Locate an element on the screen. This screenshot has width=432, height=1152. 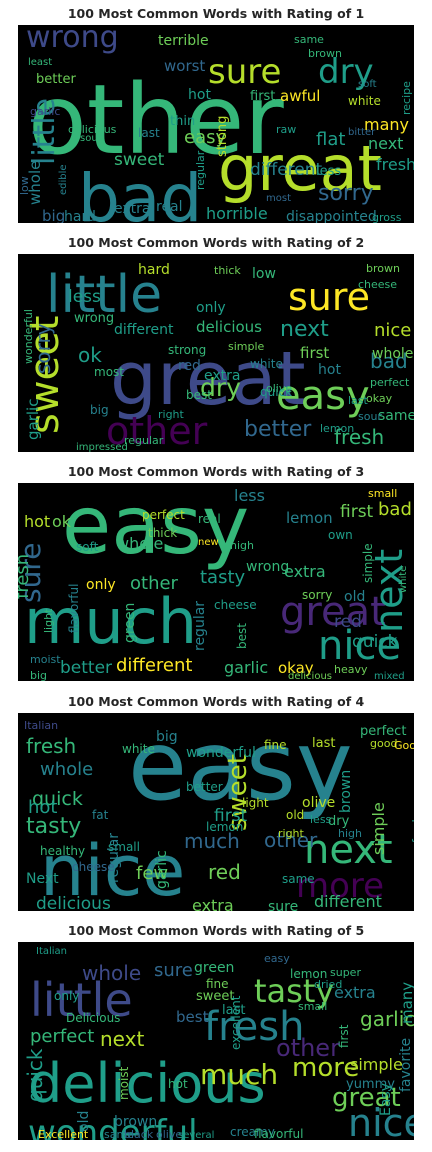
word-mark: healthy is located at coordinates (62, 851).